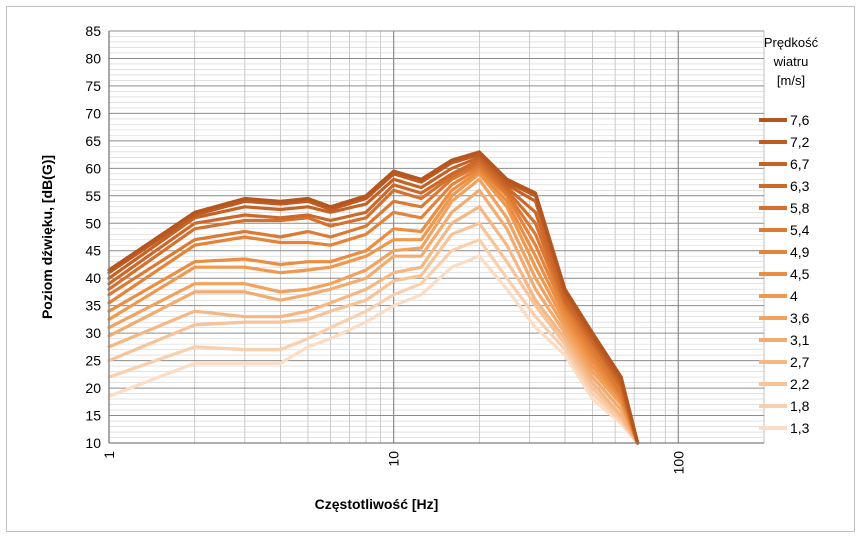  What do you see at coordinates (377, 504) in the screenshot?
I see `x-axis-label: Częstotliwość [Hz]` at bounding box center [377, 504].